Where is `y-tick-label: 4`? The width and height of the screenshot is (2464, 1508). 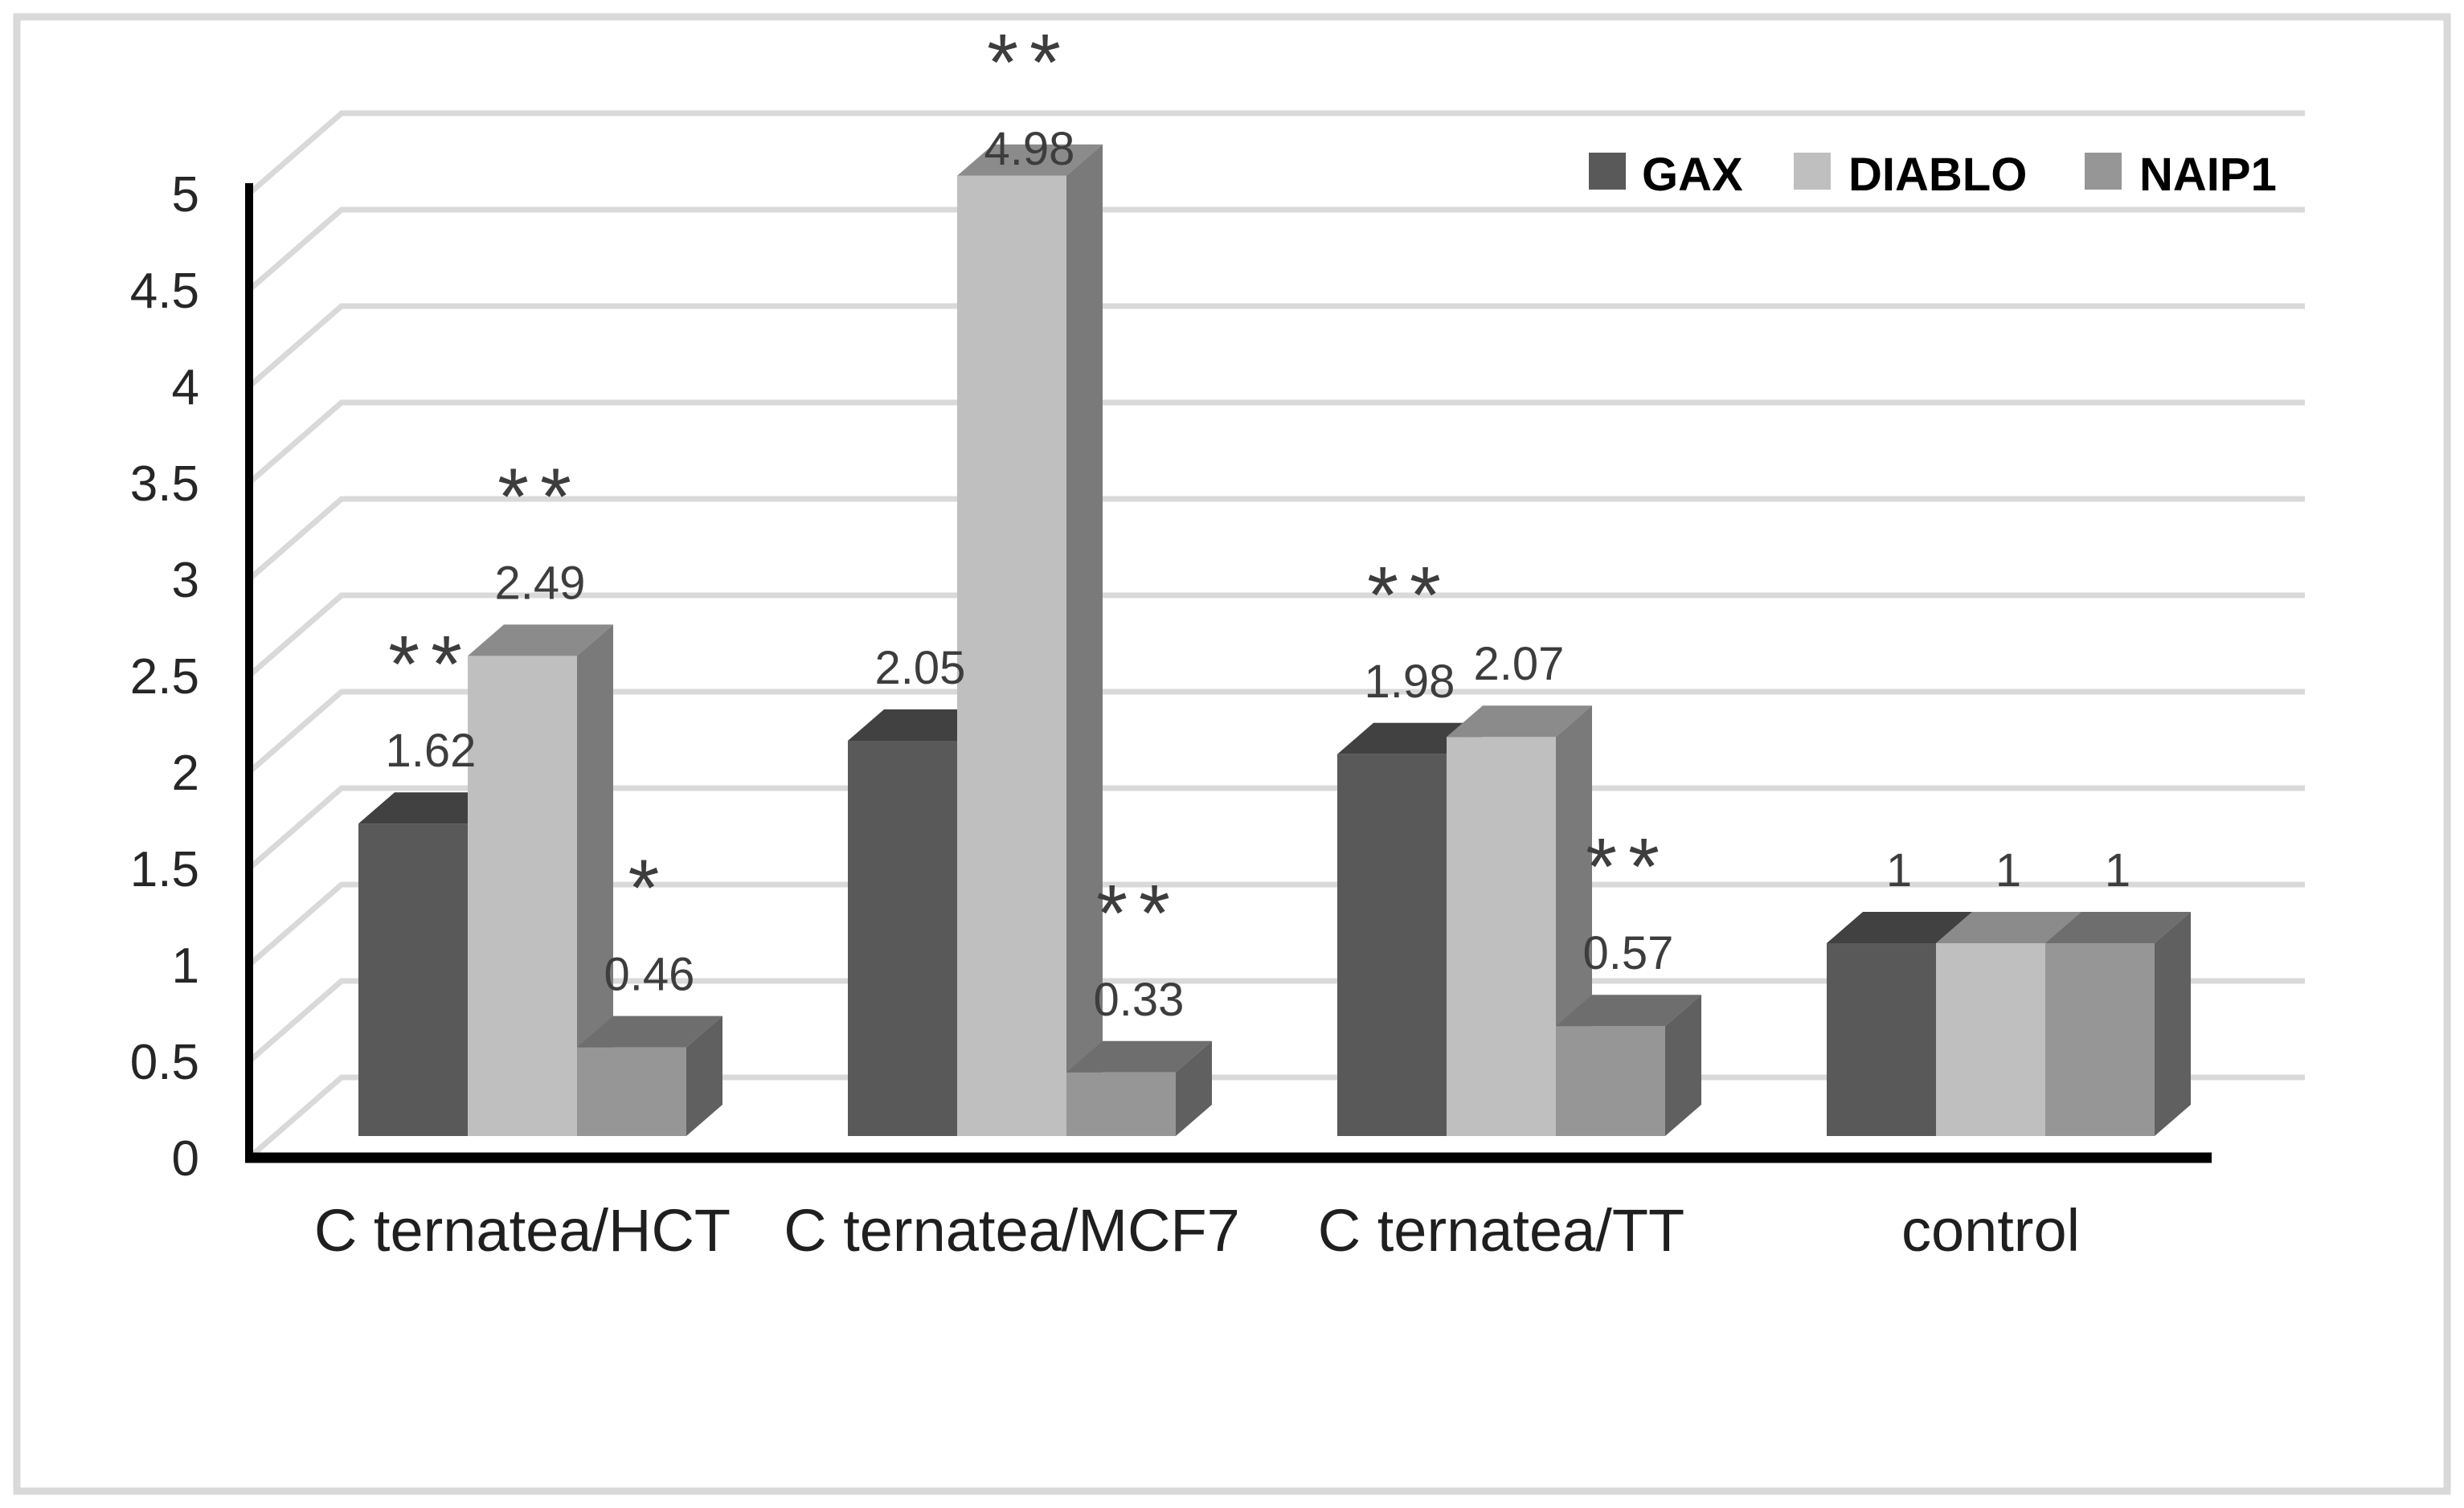
y-tick-label: 4 is located at coordinates (185, 387).